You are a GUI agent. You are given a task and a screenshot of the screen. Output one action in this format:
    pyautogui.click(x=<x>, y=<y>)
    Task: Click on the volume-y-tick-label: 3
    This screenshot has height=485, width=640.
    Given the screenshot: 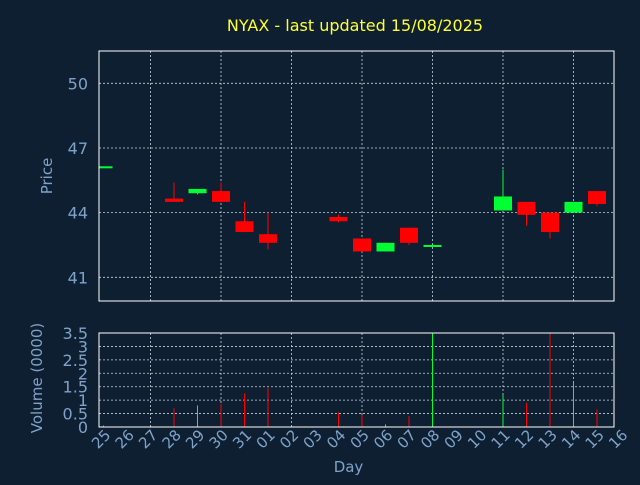 What is the action you would take?
    pyautogui.click(x=83, y=346)
    